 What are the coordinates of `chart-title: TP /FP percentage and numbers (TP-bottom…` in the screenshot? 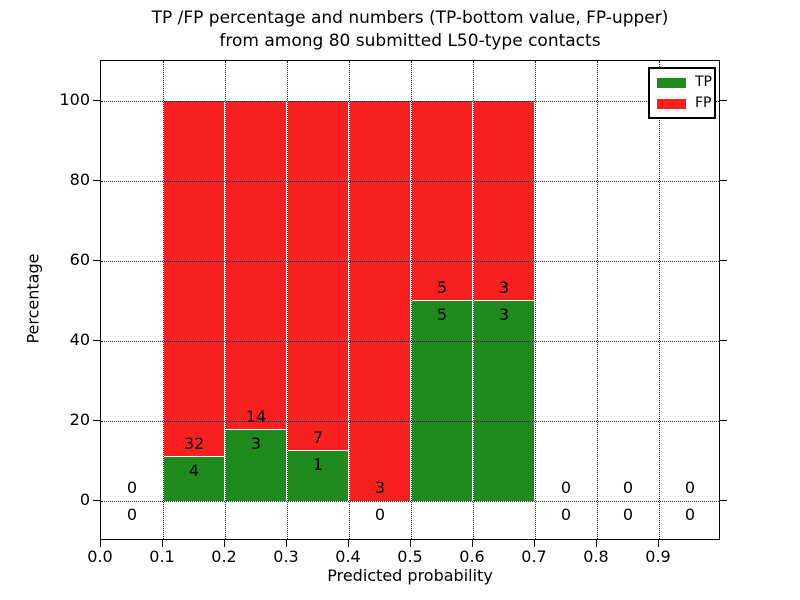 It's located at (410, 30).